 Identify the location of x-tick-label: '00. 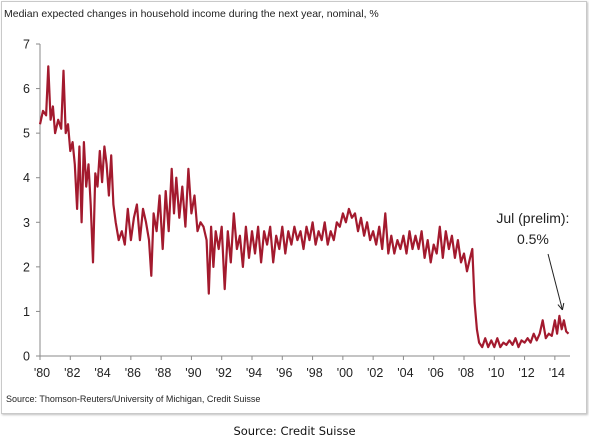
(345, 373).